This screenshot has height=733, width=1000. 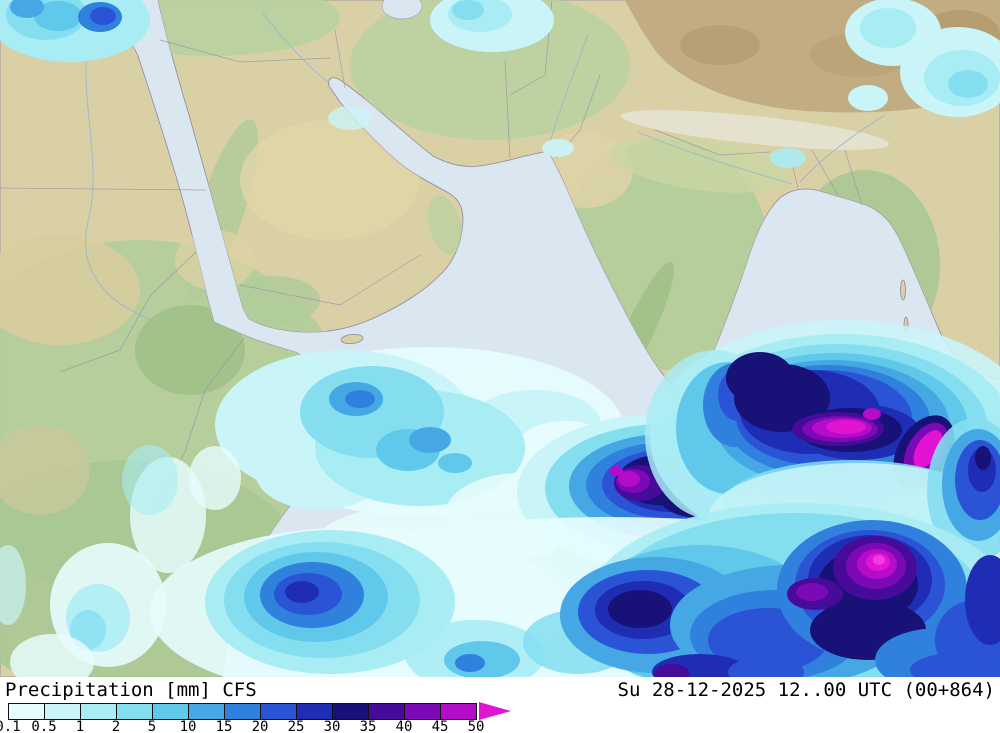 I want to click on scale-label: 50, so click(x=476, y=726).